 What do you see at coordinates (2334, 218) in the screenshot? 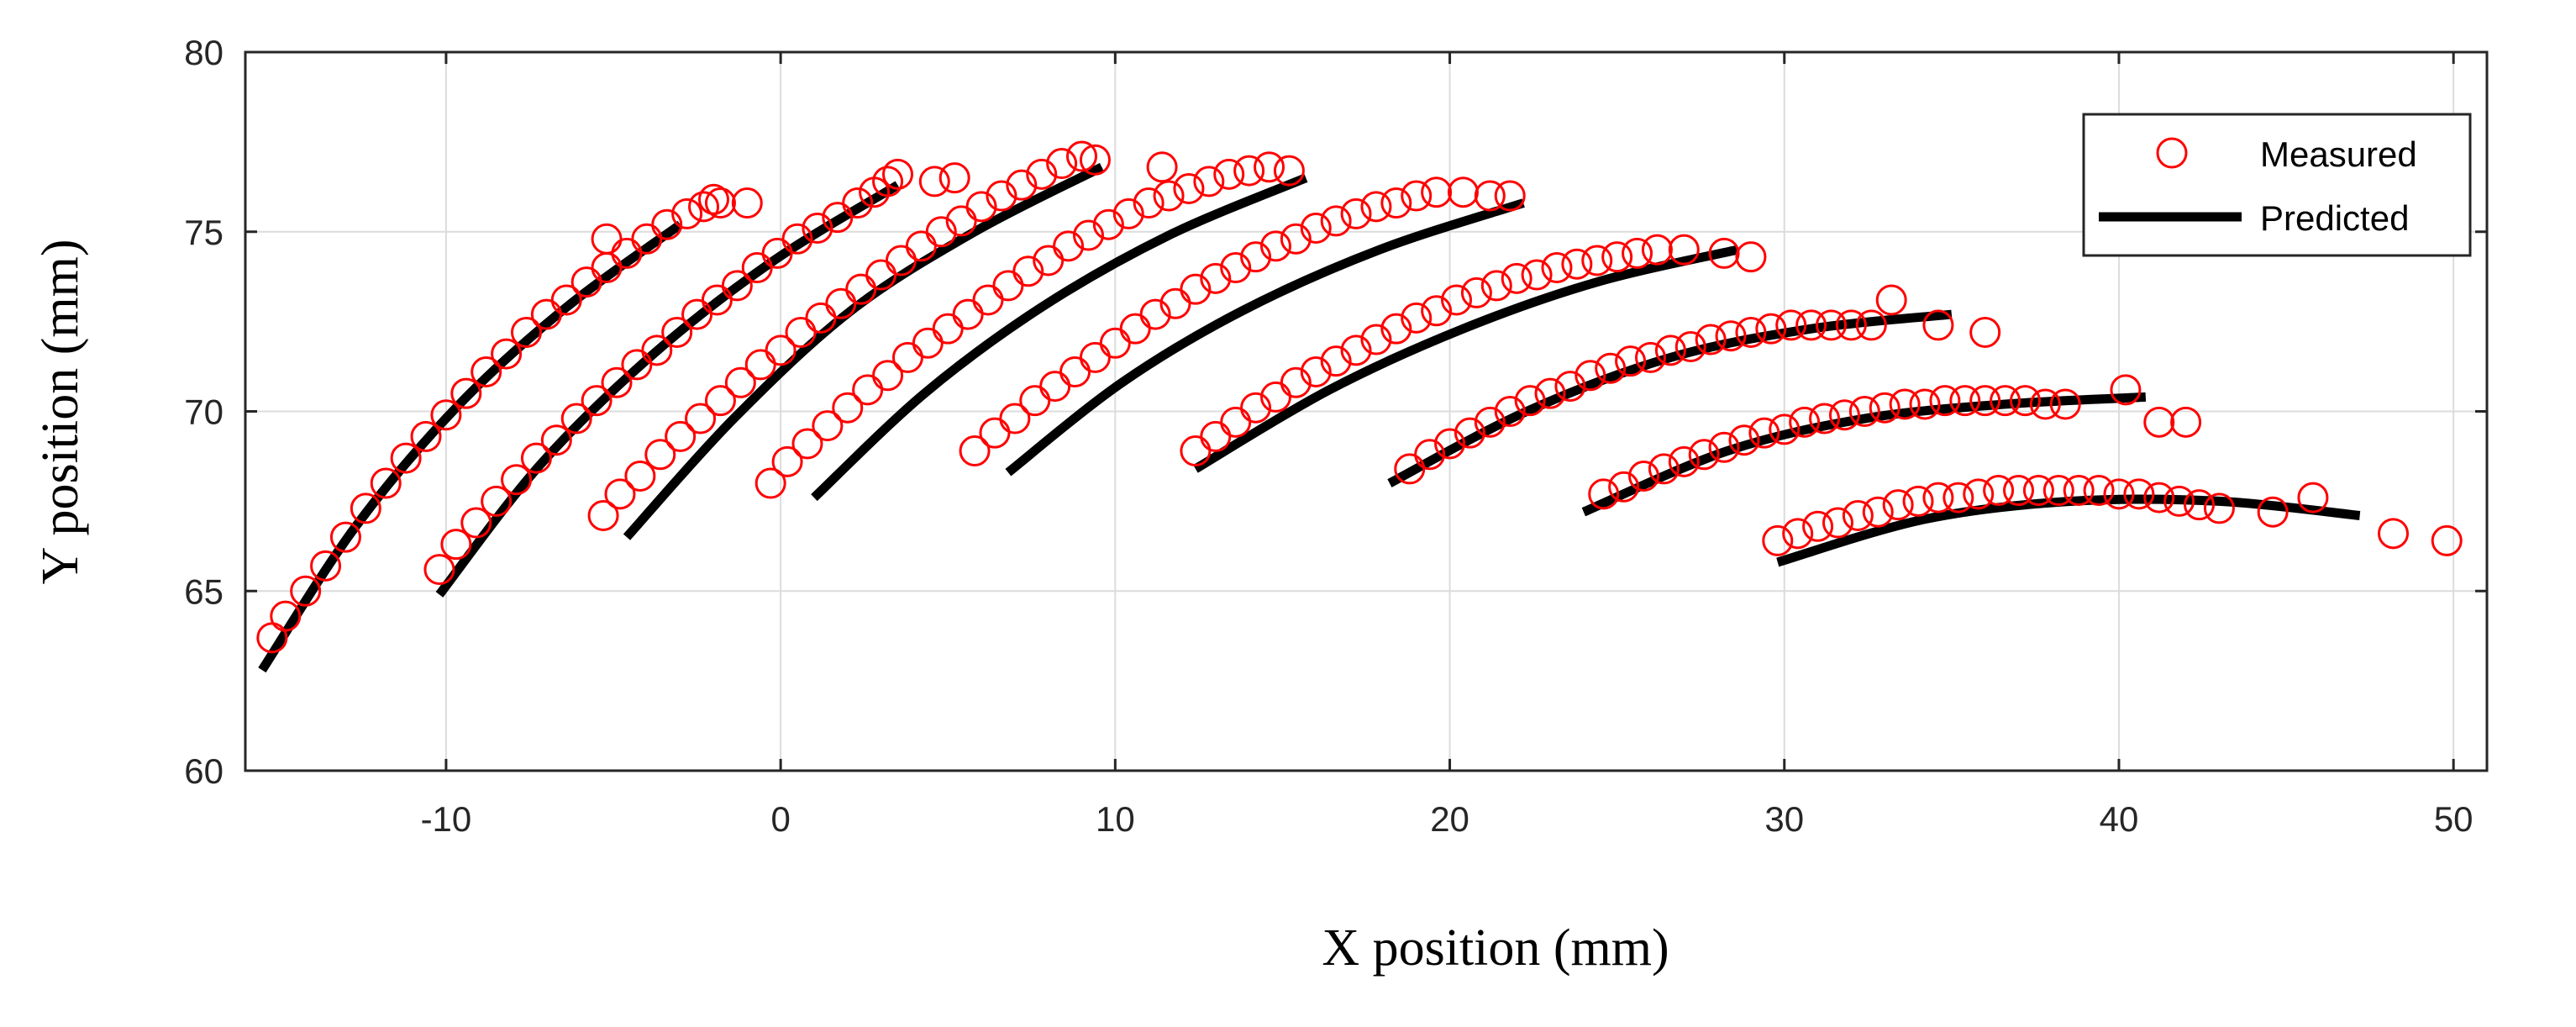
I see `legend-predicted-label: Predicted` at bounding box center [2334, 218].